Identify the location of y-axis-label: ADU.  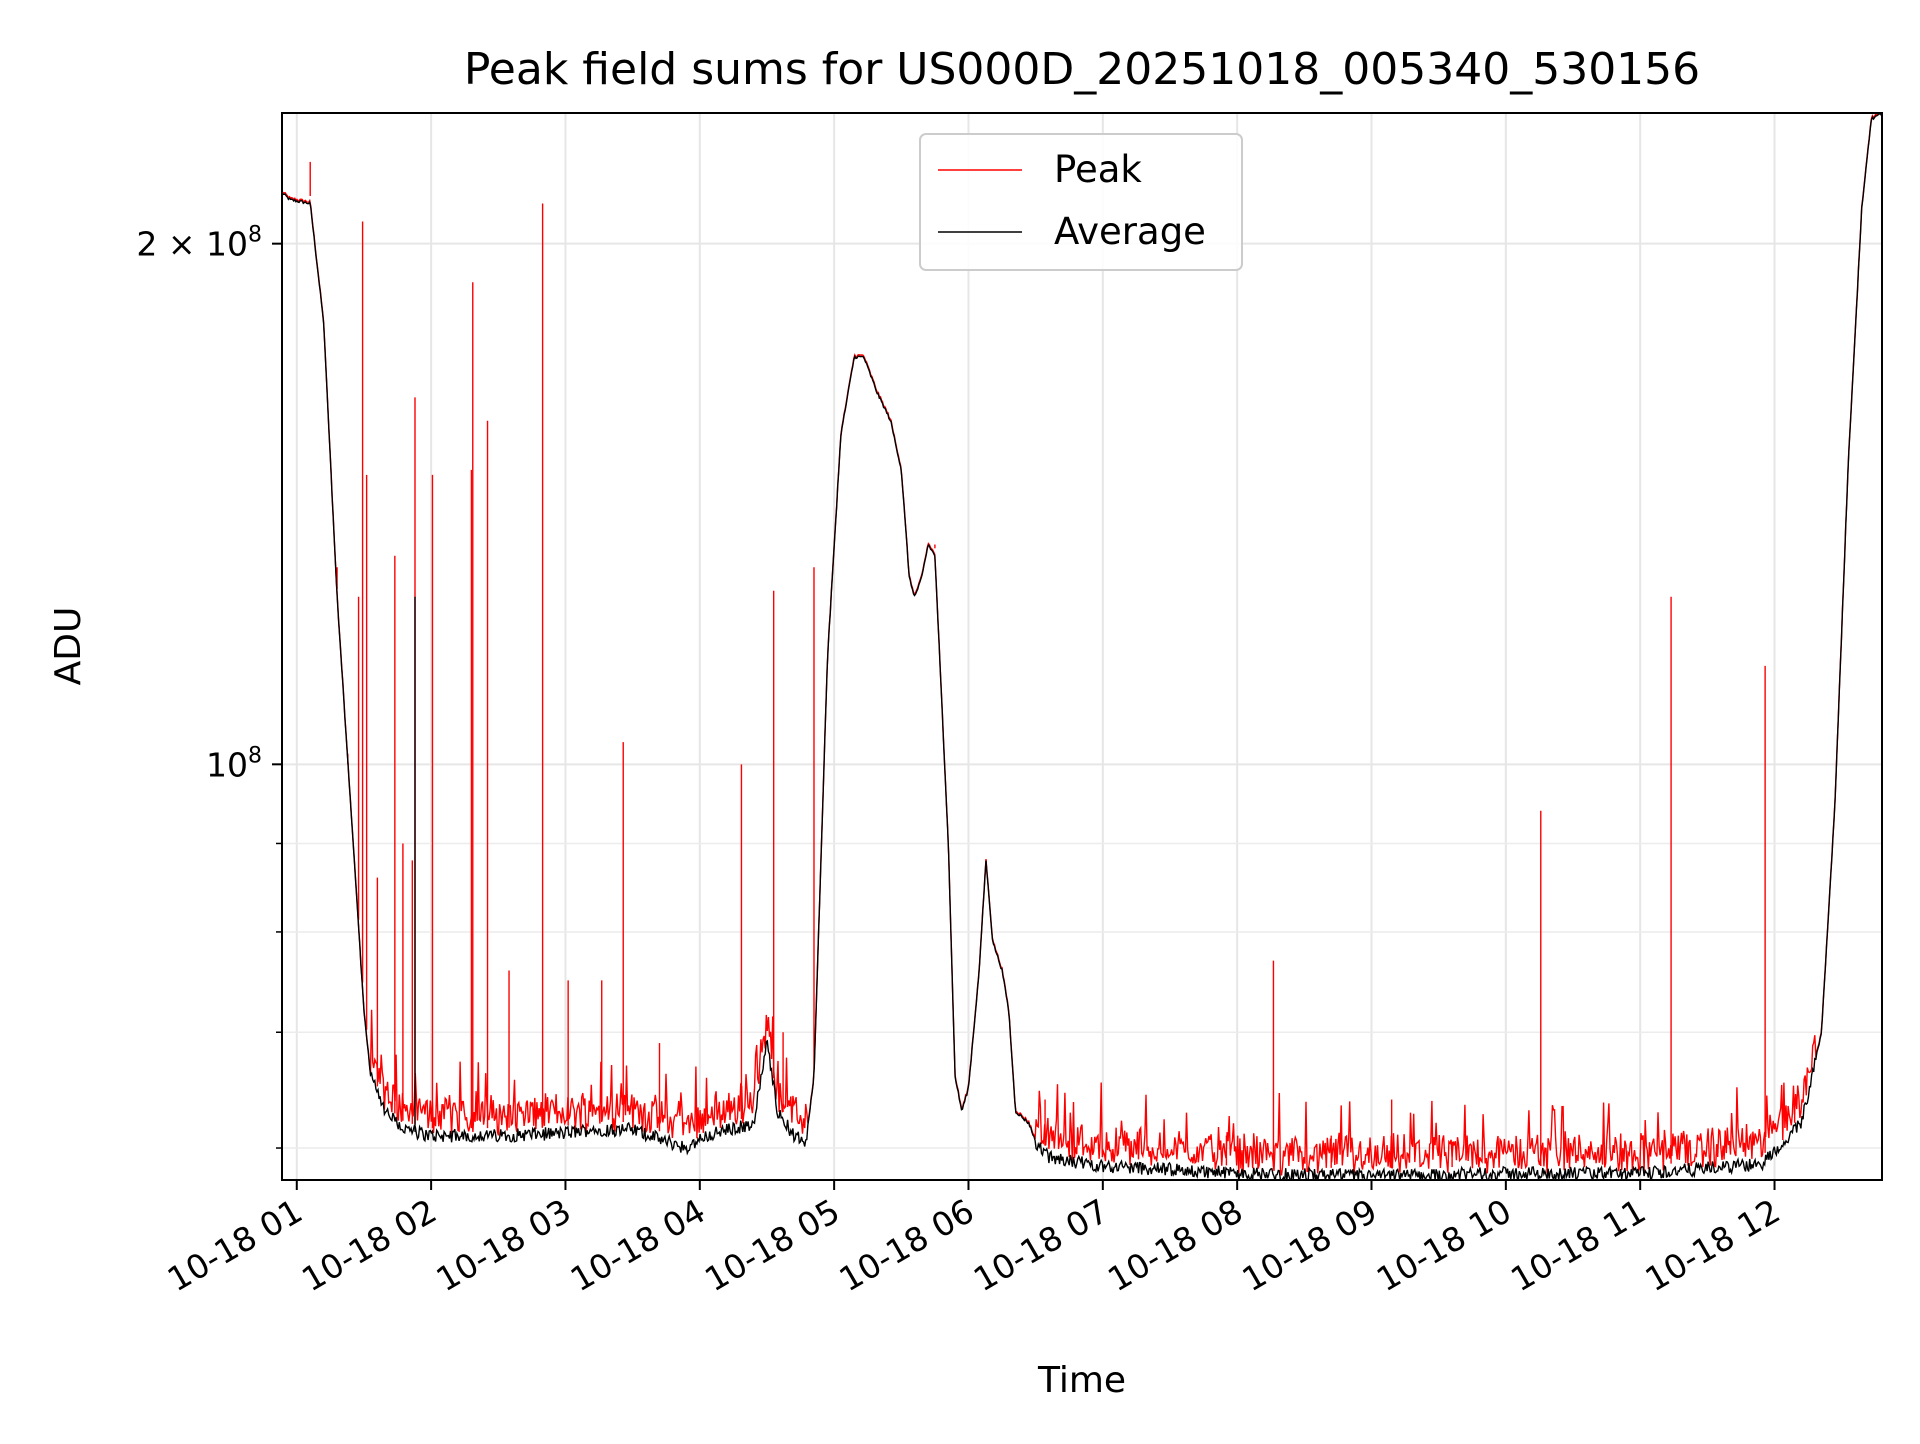
(68, 646).